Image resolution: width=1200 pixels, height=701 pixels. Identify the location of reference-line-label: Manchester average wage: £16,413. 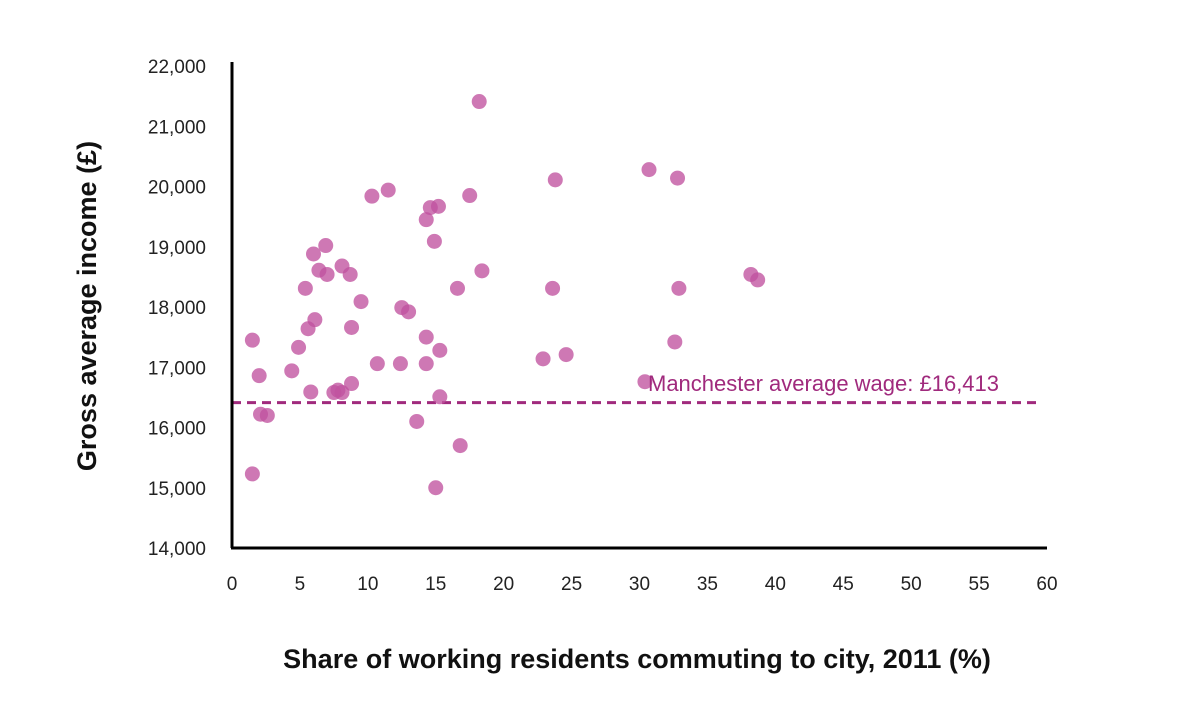
(823, 383).